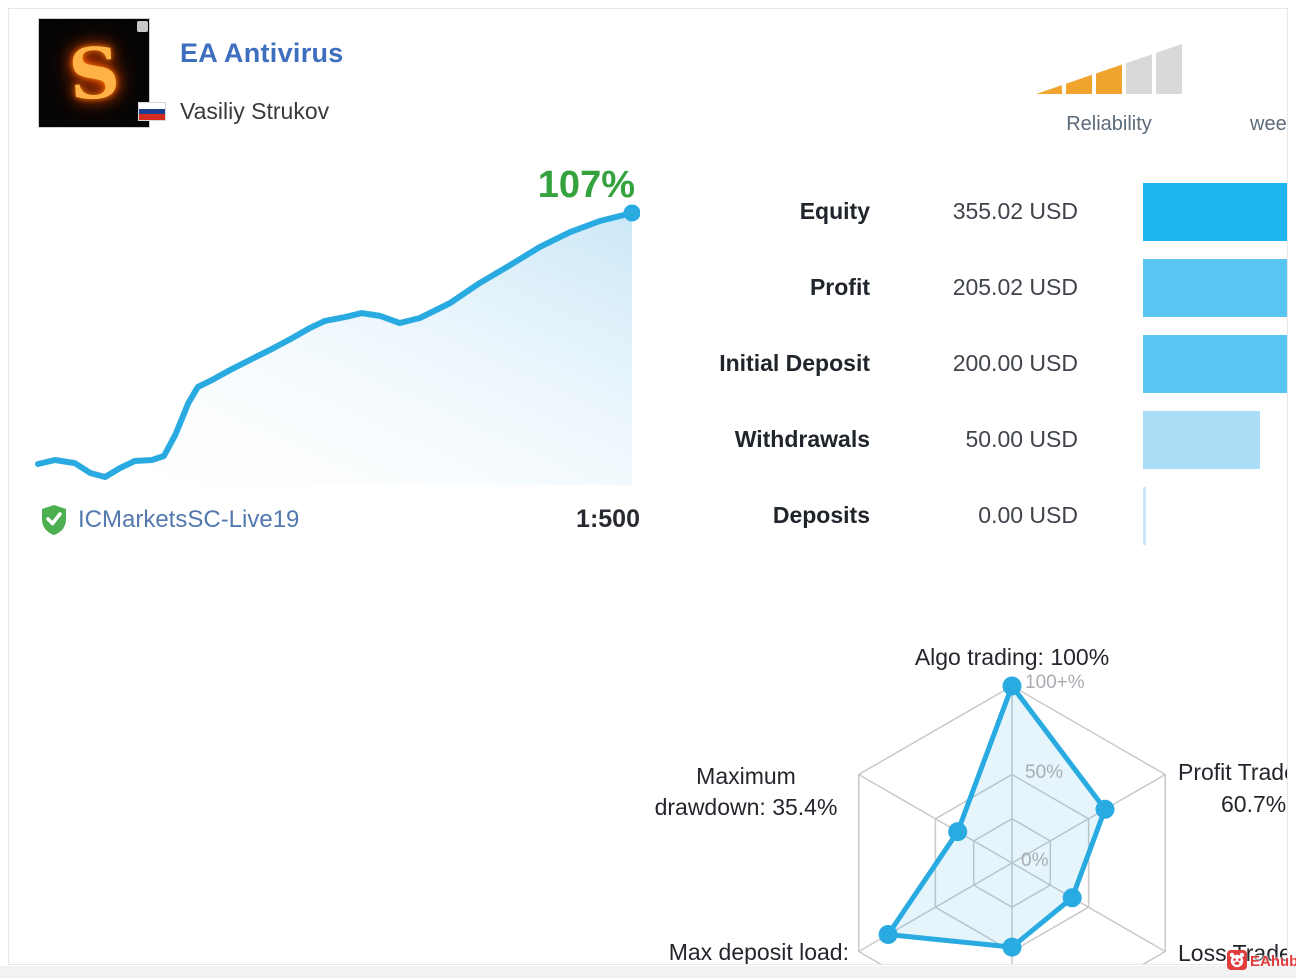 The width and height of the screenshot is (1296, 978). Describe the element at coordinates (1028, 515) in the screenshot. I see `stat-value-deposits: 0.00 USD` at that location.